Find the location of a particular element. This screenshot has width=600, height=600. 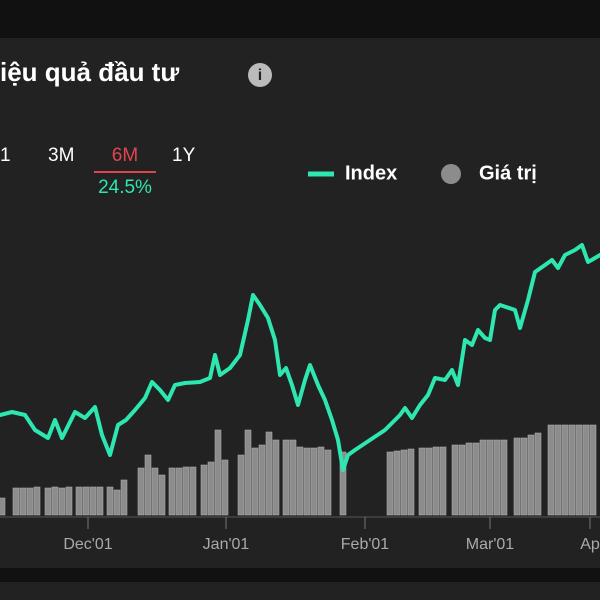

legend: Index Giá trị is located at coordinates (422, 173).